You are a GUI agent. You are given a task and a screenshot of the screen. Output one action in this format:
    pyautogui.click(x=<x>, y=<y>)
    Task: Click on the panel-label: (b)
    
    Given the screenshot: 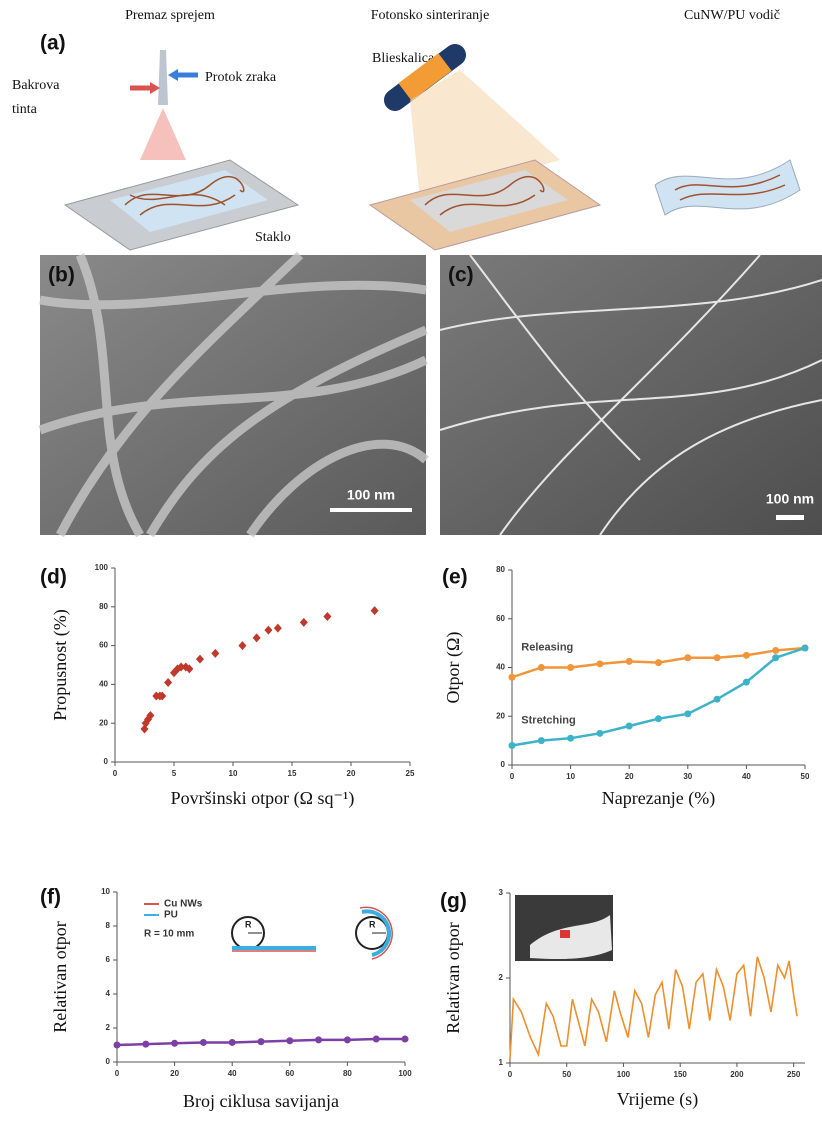 What is the action you would take?
    pyautogui.click(x=61, y=275)
    